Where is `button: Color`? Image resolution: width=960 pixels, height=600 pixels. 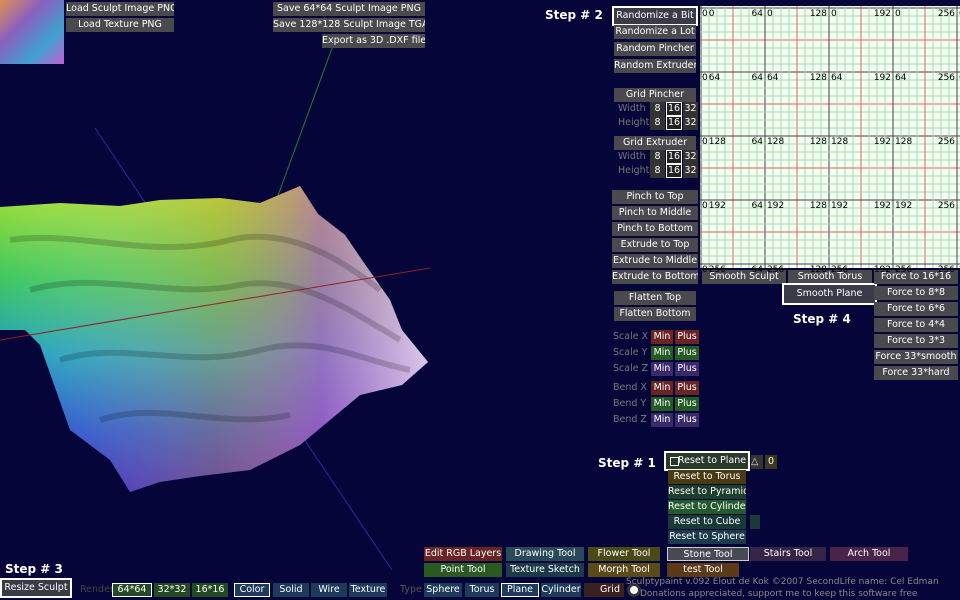 button: Color is located at coordinates (252, 590).